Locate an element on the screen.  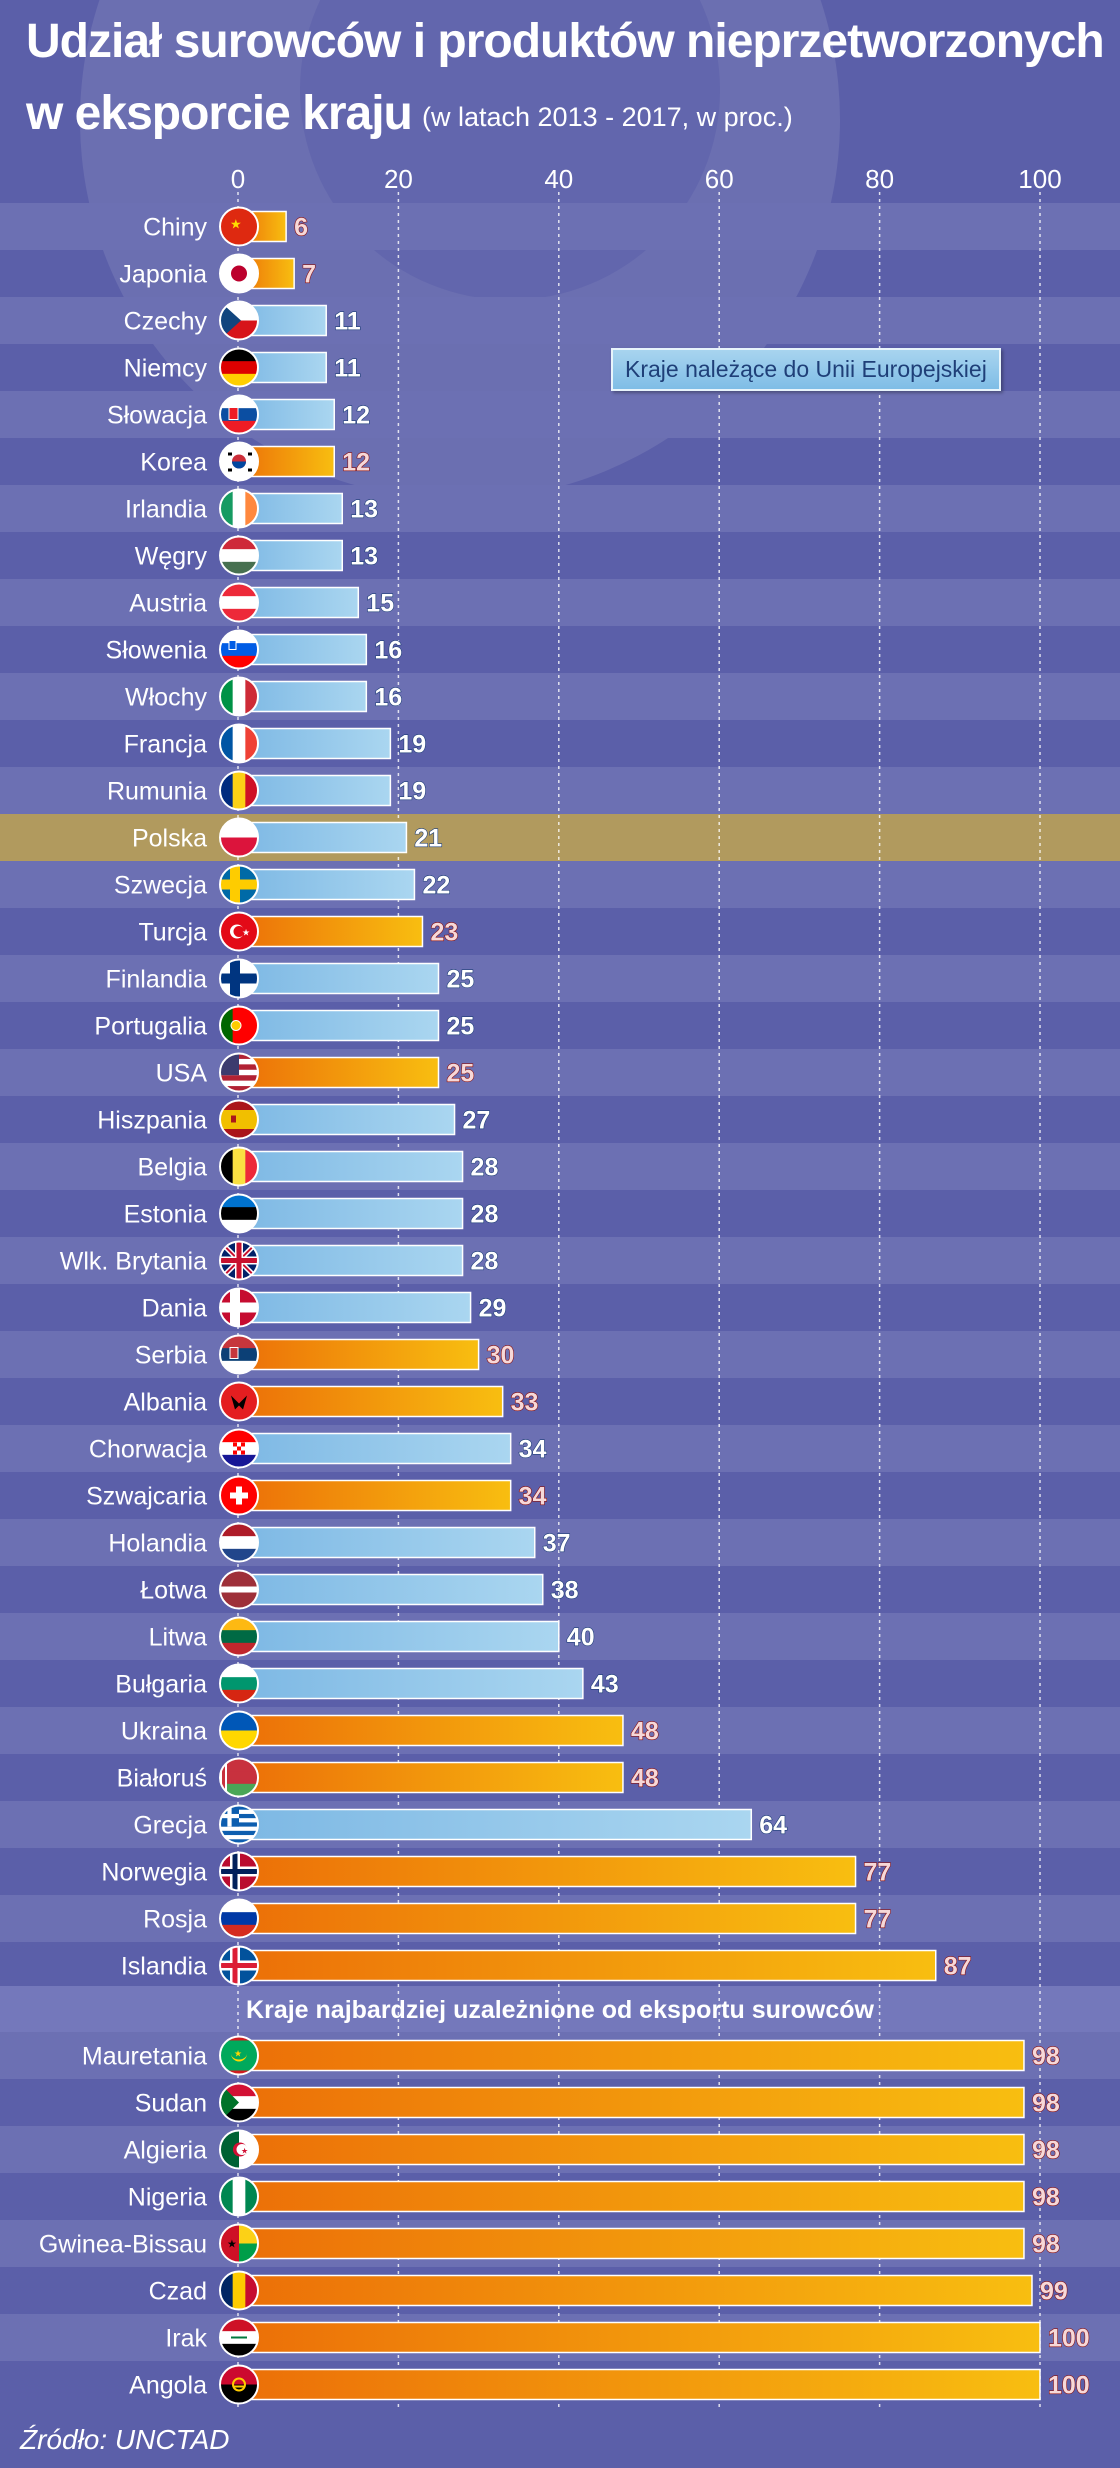
bar-włochy is located at coordinates (302, 696).